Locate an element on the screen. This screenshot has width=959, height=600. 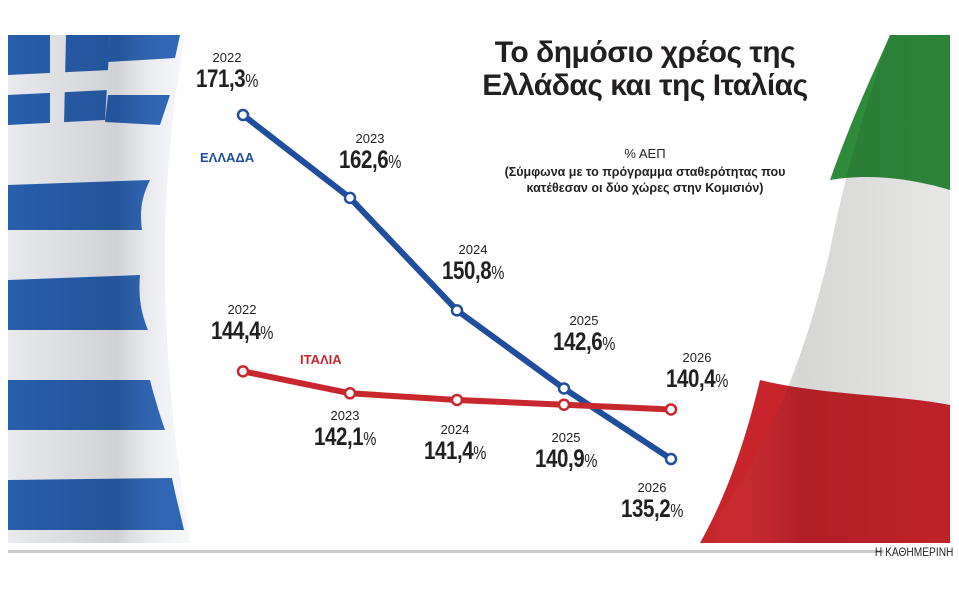
value-label: 142,6% is located at coordinates (584, 342).